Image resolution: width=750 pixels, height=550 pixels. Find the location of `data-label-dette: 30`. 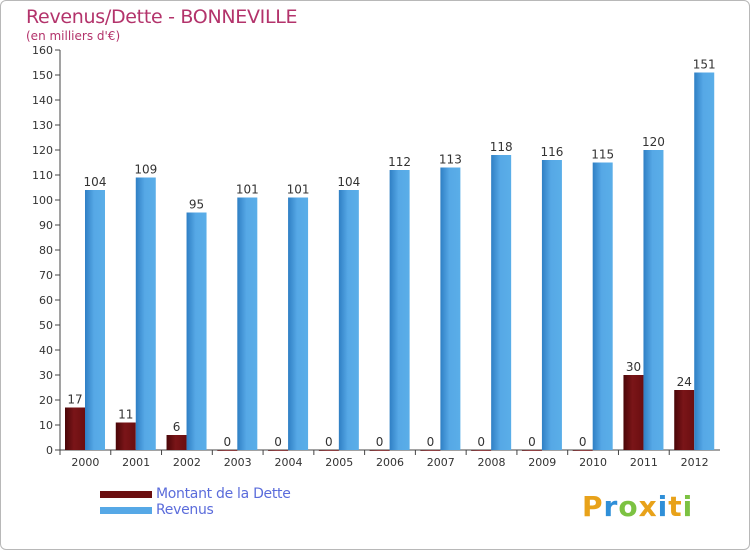

data-label-dette: 30 is located at coordinates (633, 367).